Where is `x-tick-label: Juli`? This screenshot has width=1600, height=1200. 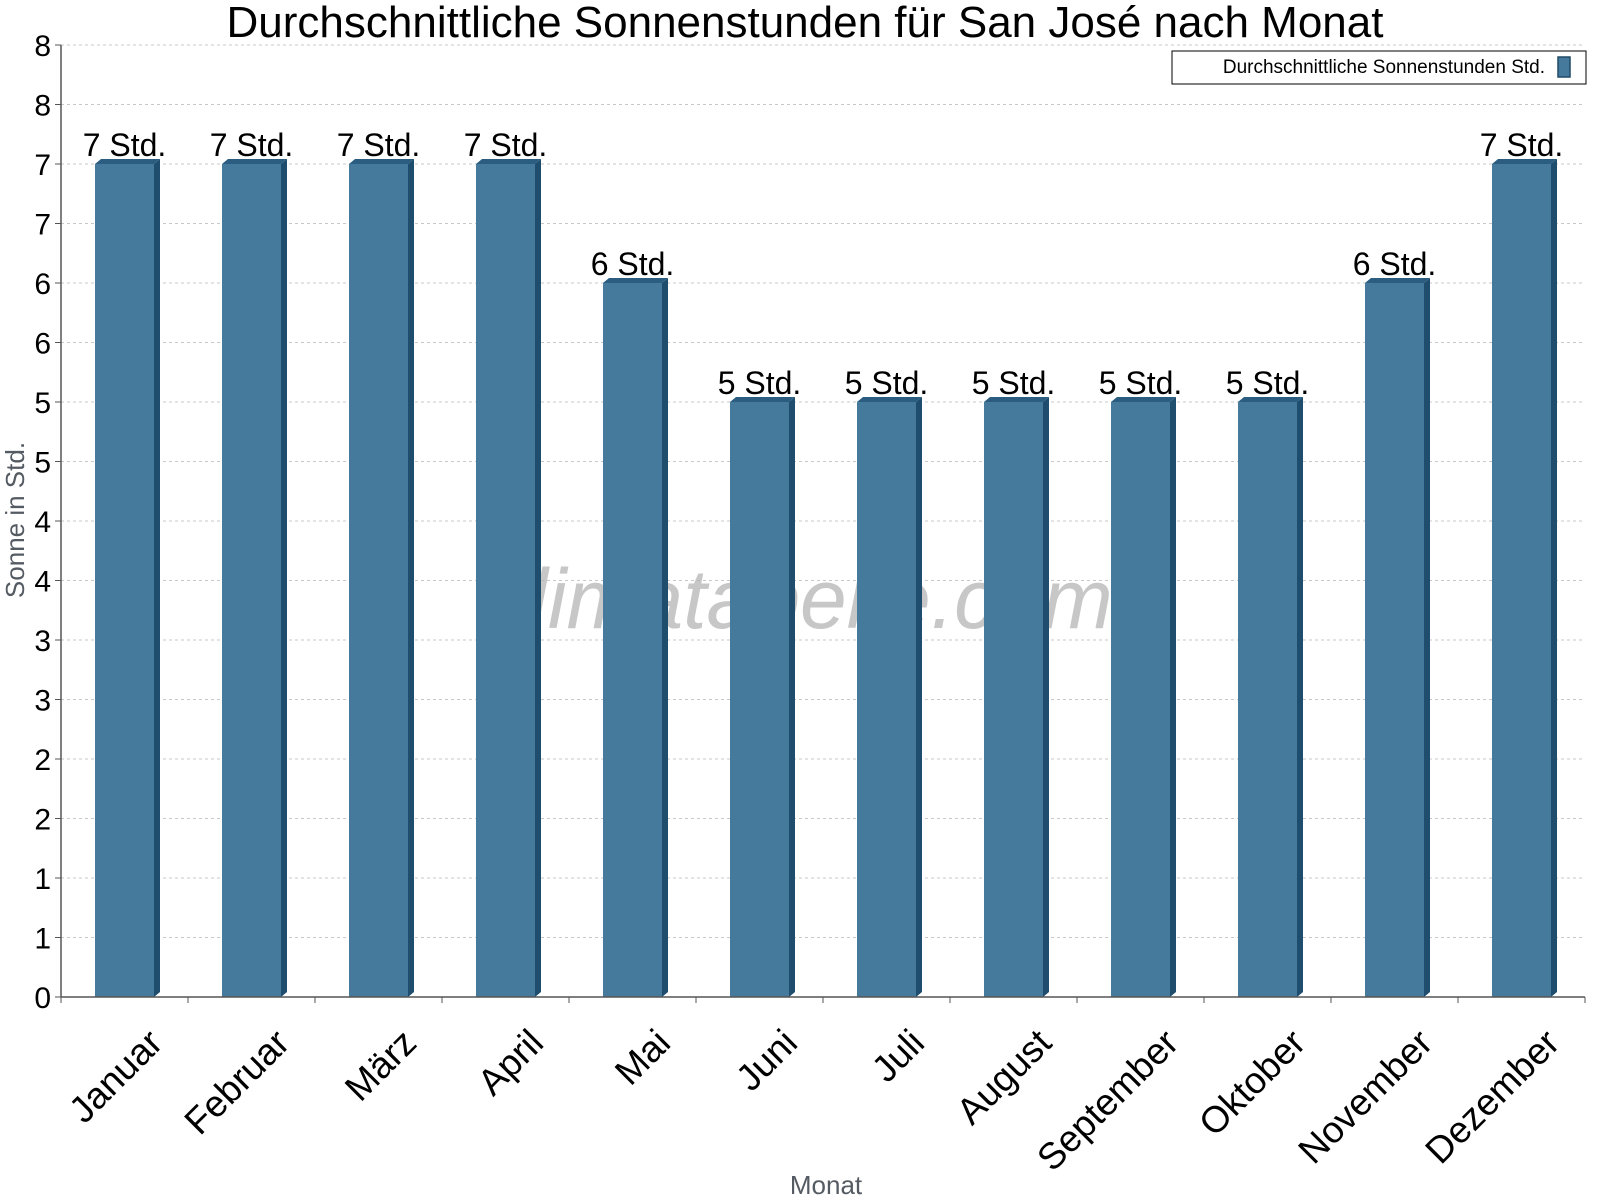
x-tick-label: Juli is located at coordinates (898, 1056).